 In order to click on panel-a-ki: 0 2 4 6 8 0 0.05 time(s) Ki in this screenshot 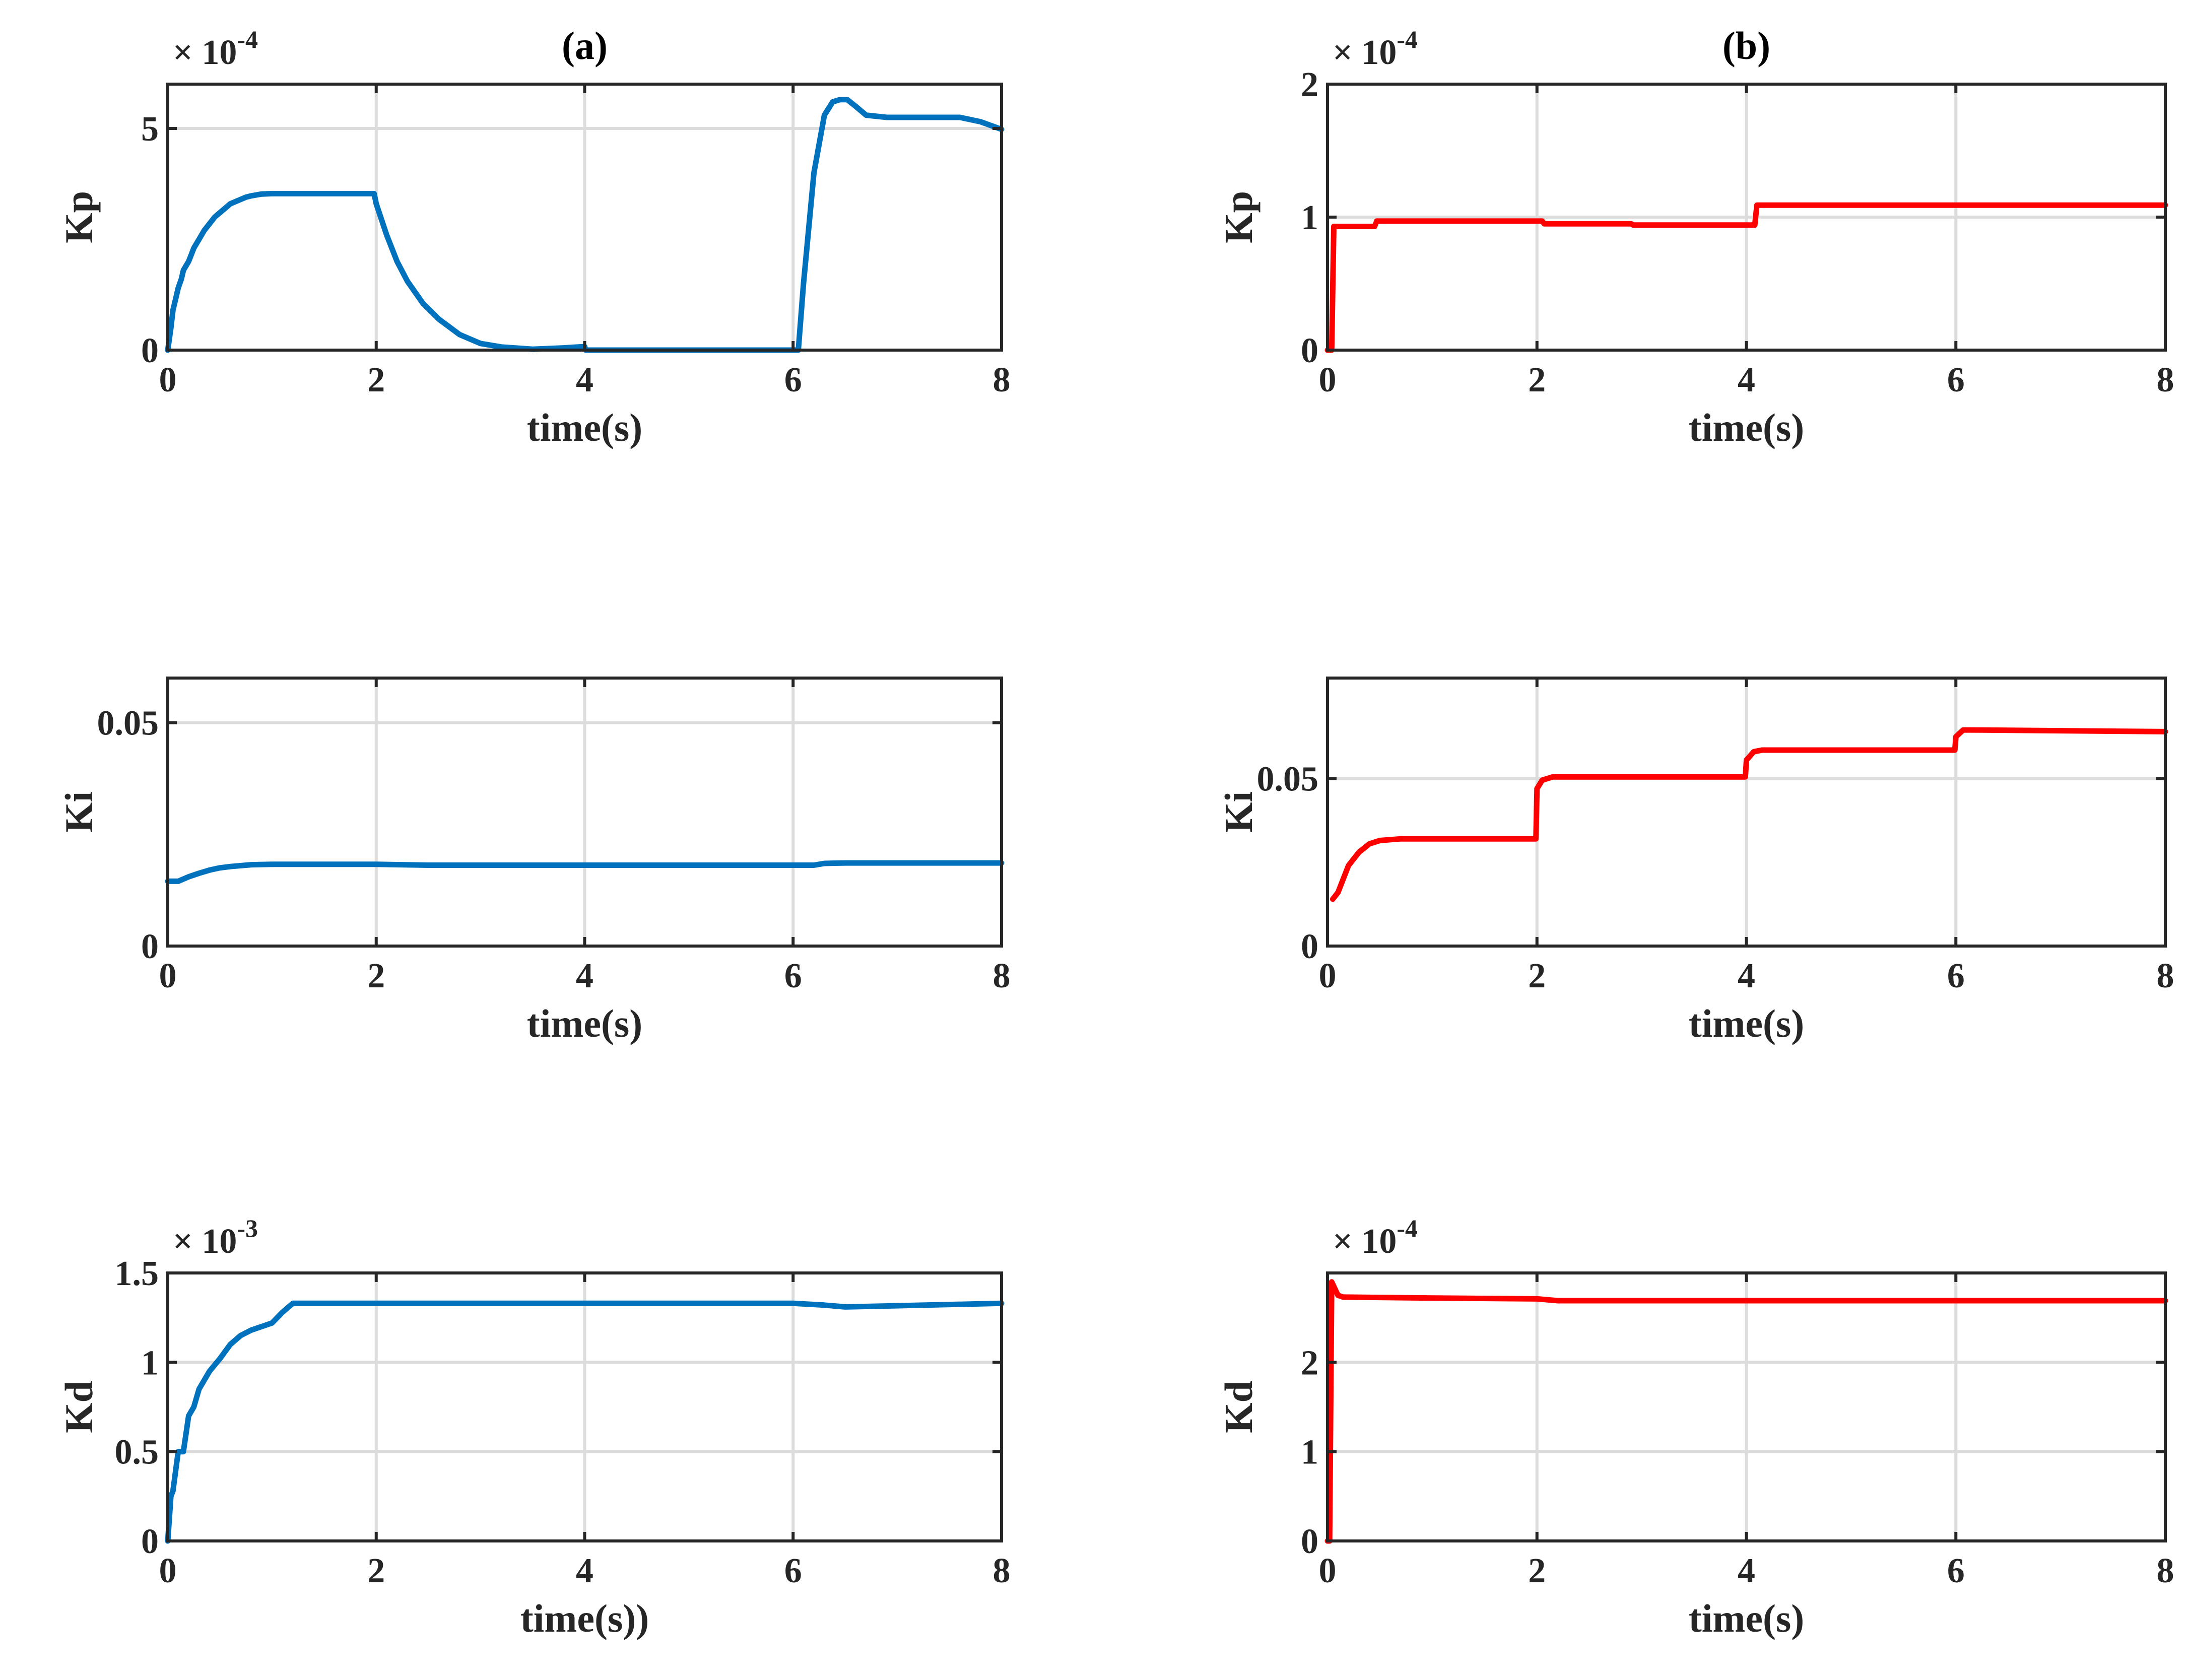, I will do `click(534, 861)`.